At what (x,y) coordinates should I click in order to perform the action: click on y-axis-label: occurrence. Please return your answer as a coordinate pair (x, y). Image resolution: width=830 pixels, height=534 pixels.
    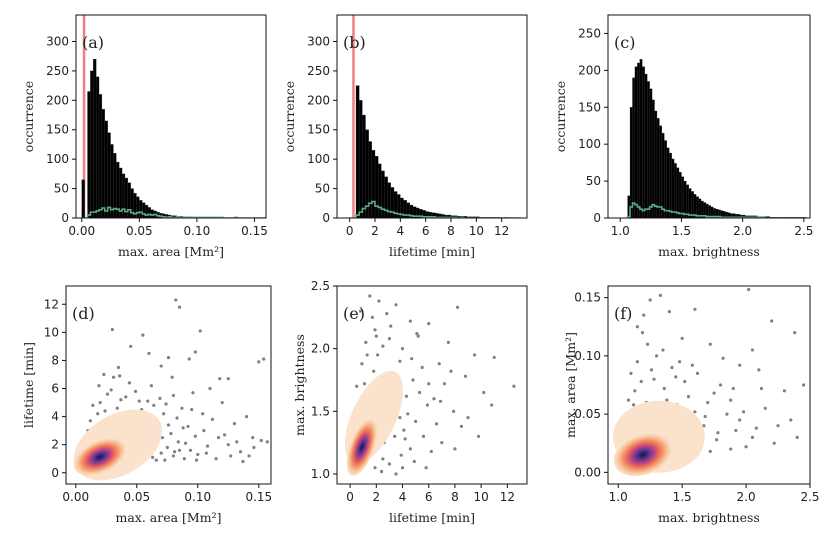
    Looking at the image, I should click on (289, 116).